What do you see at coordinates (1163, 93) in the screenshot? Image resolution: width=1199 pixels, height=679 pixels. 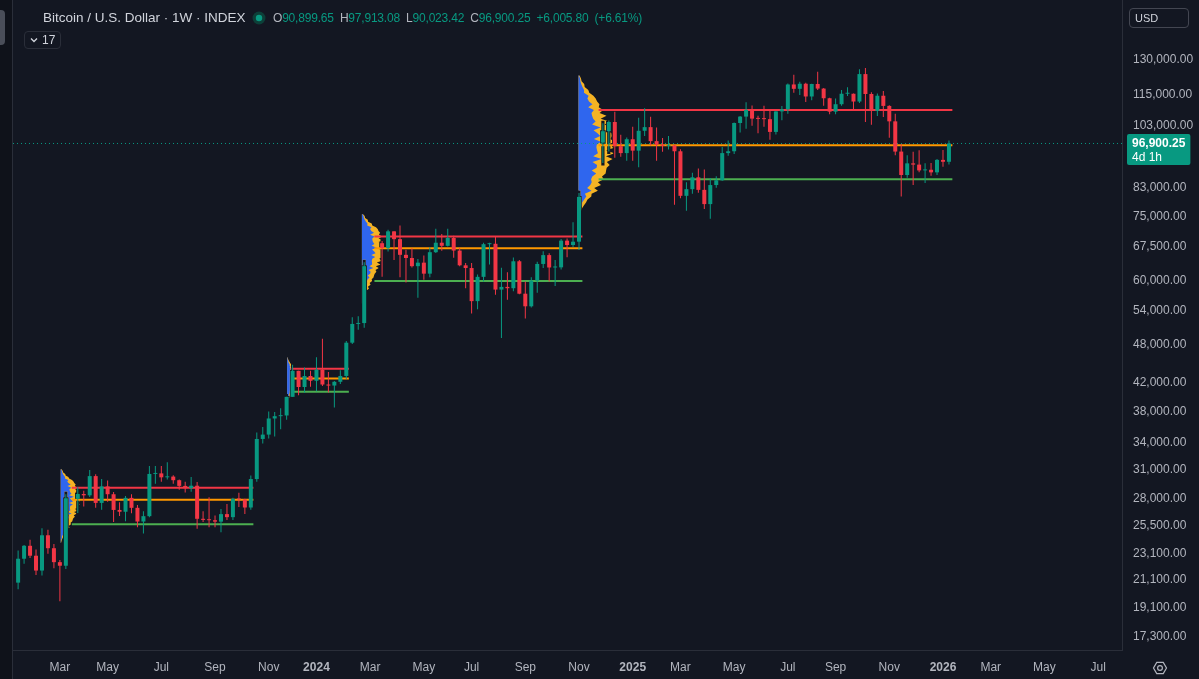 I see `y-tick-label: 115,000.00` at bounding box center [1163, 93].